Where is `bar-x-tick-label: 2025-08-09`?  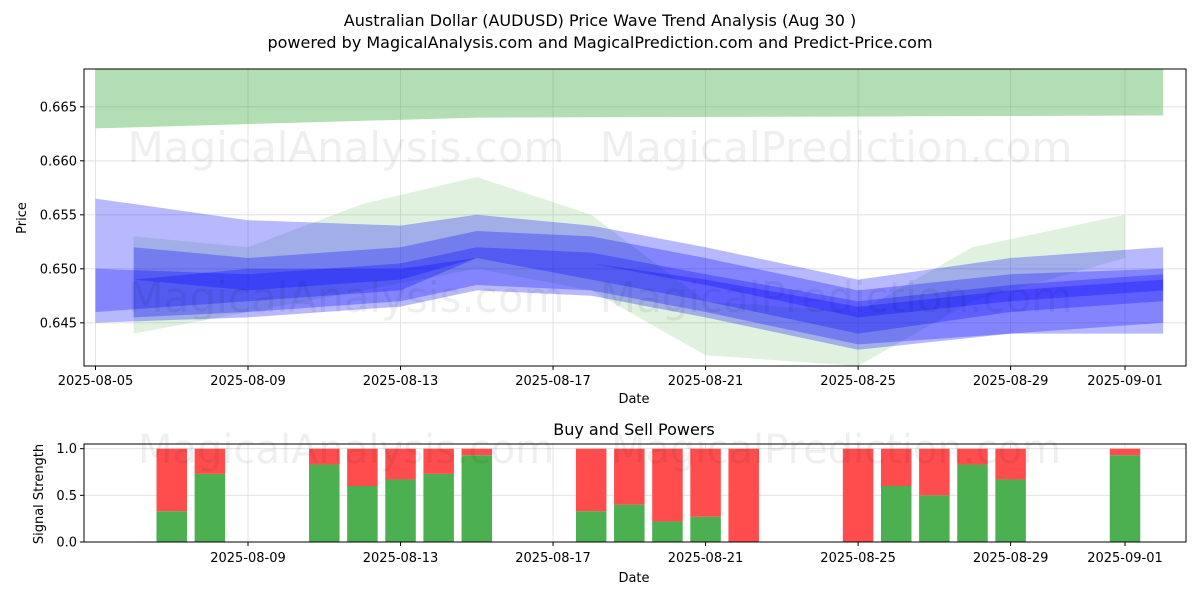
bar-x-tick-label: 2025-08-09 is located at coordinates (248, 558).